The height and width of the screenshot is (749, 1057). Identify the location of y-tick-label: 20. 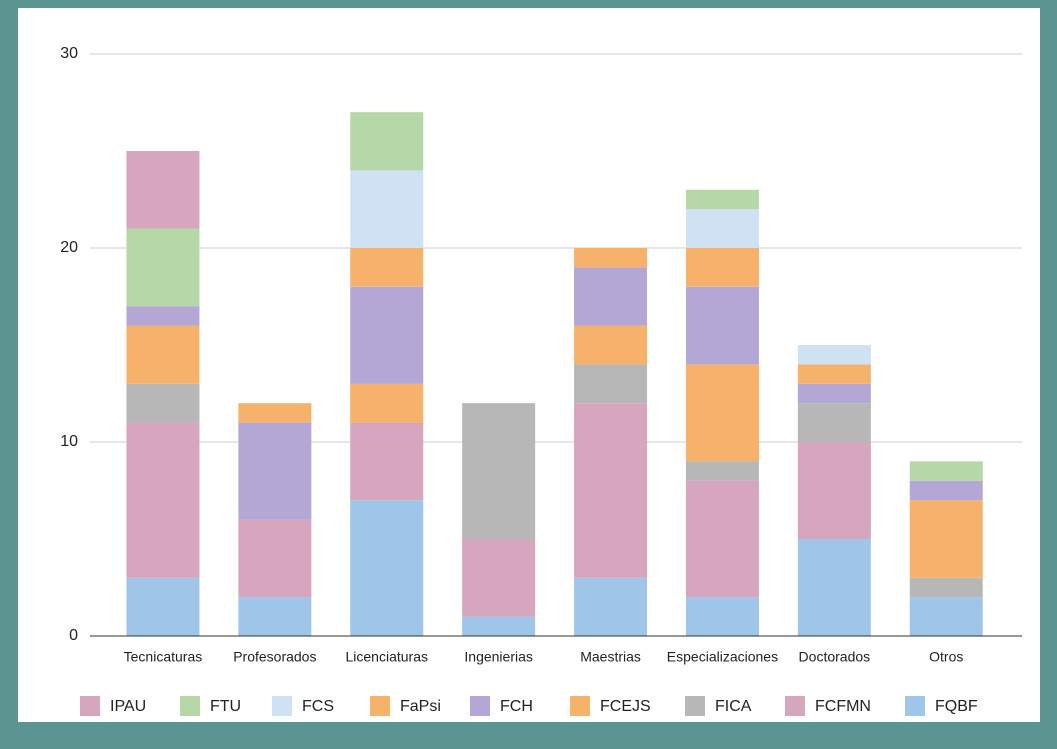
(69, 247).